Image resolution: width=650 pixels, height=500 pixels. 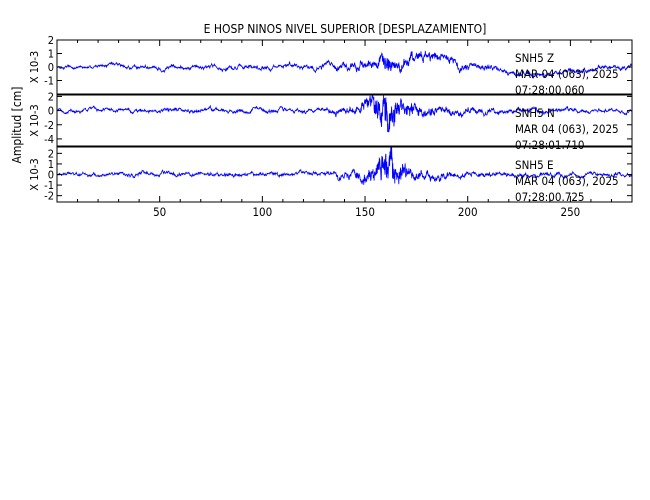 What do you see at coordinates (17, 125) in the screenshot?
I see `y-axis-label: Amplitud [cm]` at bounding box center [17, 125].